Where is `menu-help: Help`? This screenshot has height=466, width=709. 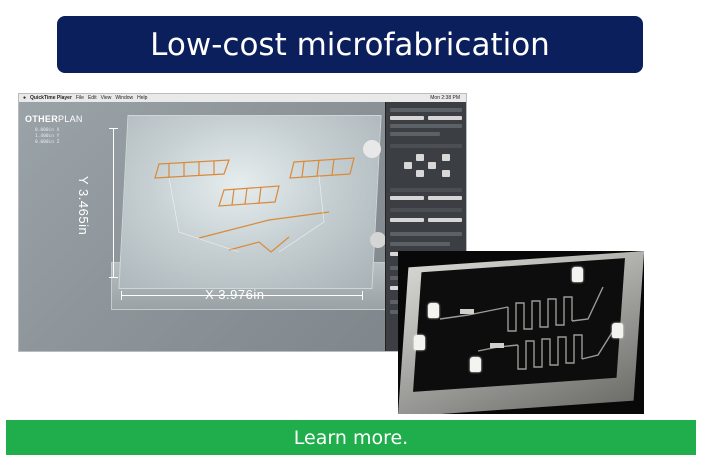
menu-help: Help is located at coordinates (142, 98).